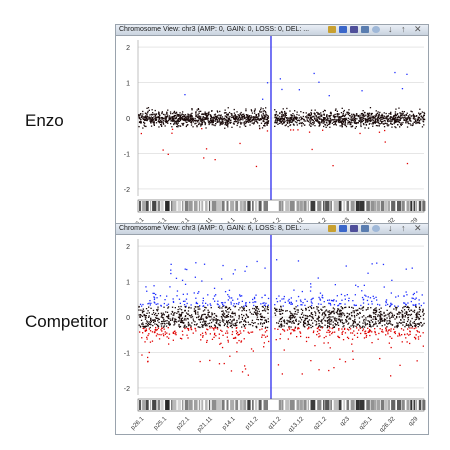  I want to click on band-label: p25.1, so click(160, 423).